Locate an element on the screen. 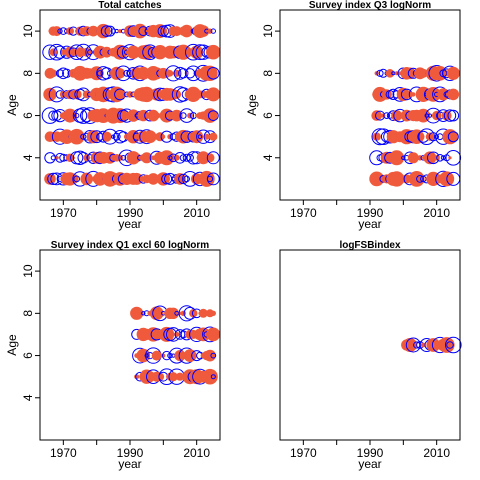  panel-title: Total catches is located at coordinates (130, 5).